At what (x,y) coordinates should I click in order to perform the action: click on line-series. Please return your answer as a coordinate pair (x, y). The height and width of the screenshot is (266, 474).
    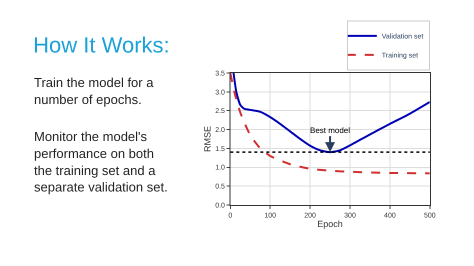
    Looking at the image, I should click on (331, 113).